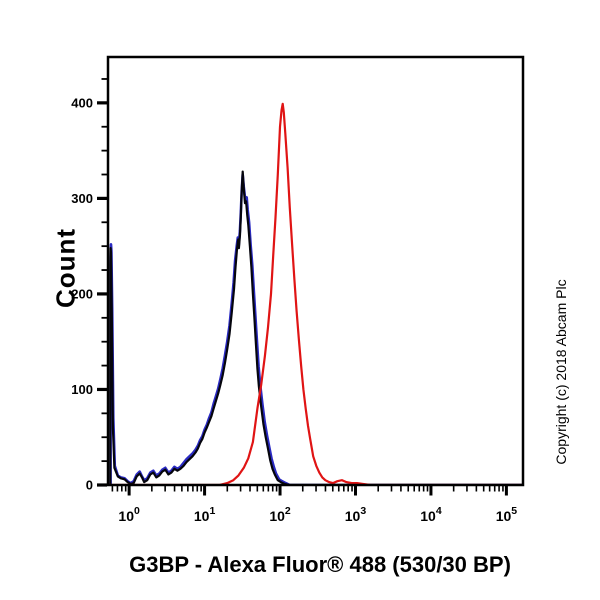 The image size is (600, 600). What do you see at coordinates (356, 514) in the screenshot?
I see `x-tick-label: 10³` at bounding box center [356, 514].